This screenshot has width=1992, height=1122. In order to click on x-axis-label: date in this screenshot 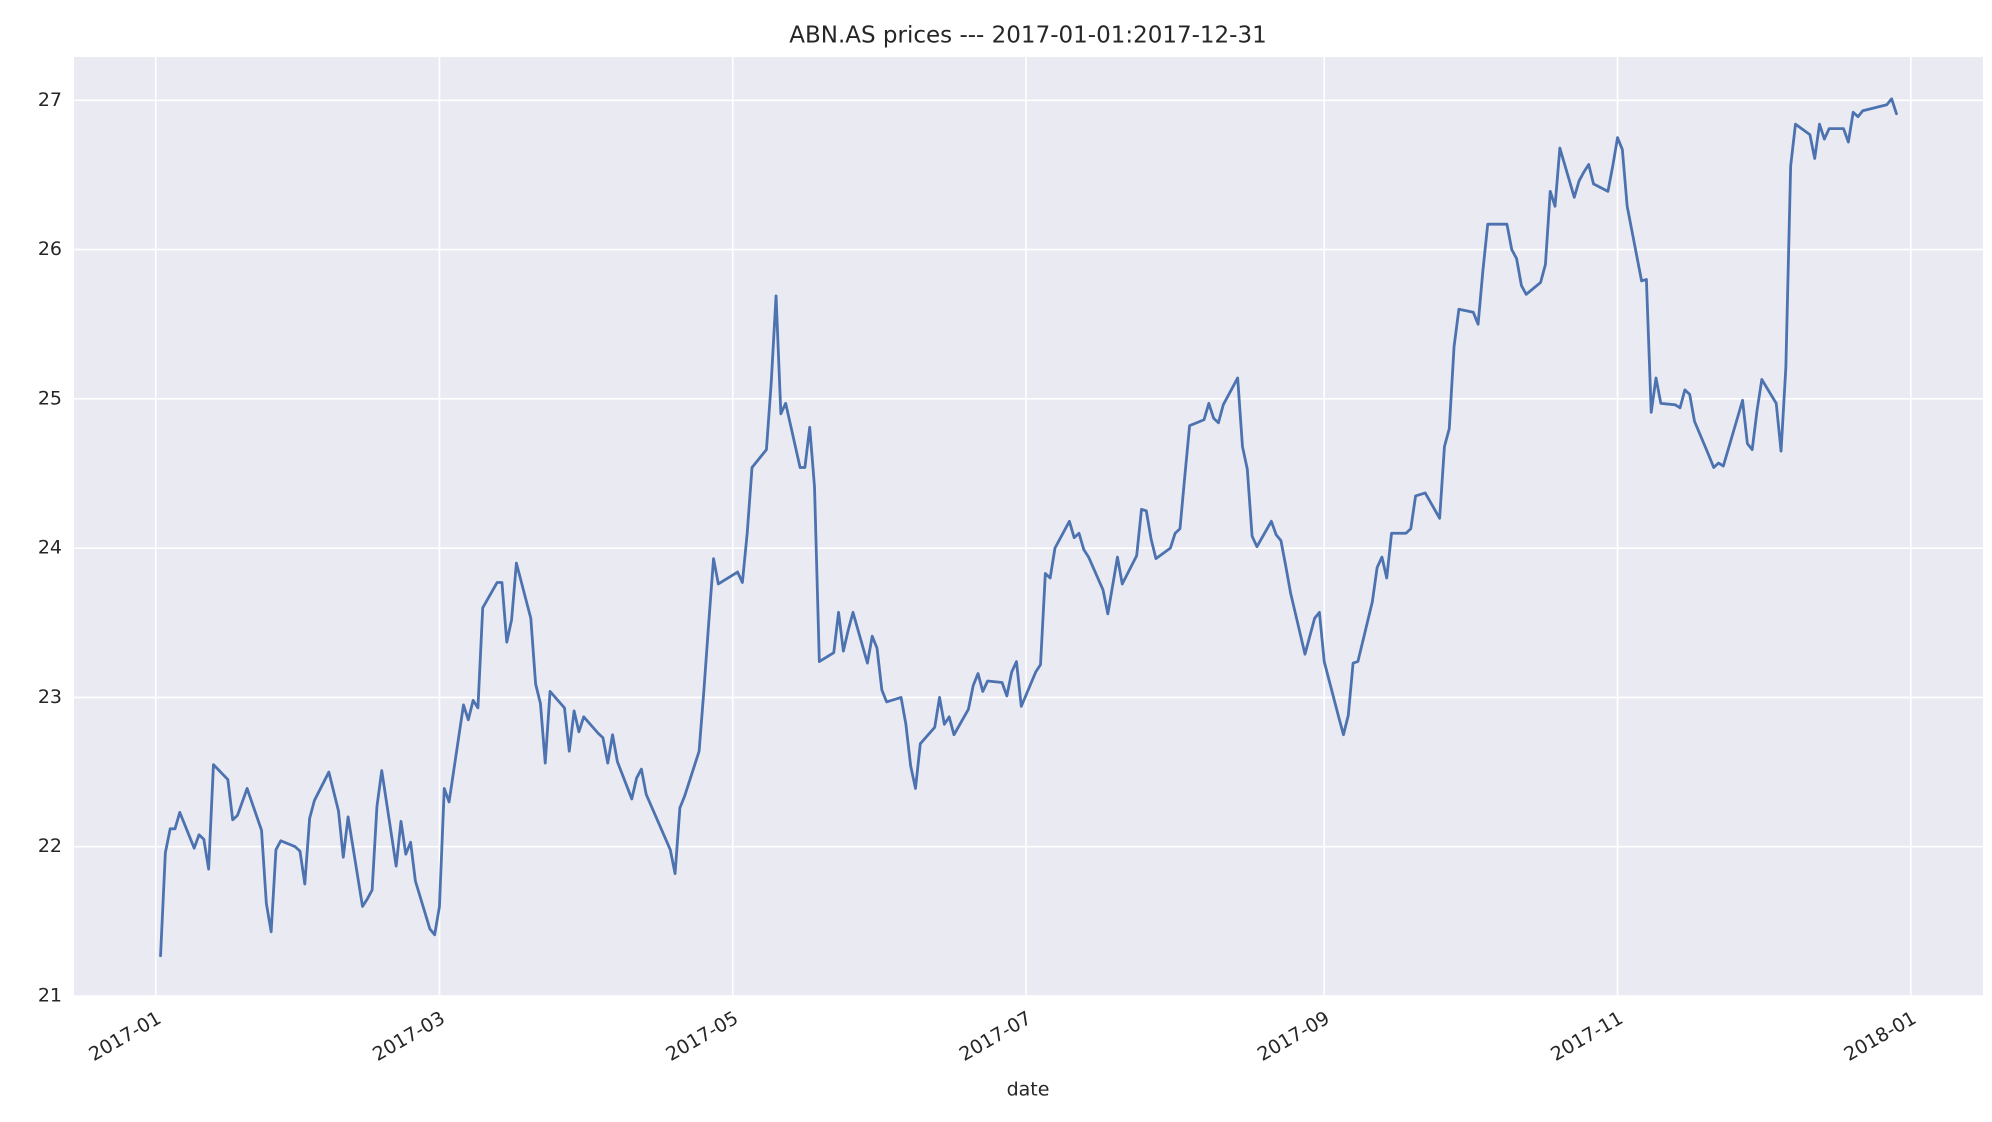, I will do `click(1028, 1090)`.